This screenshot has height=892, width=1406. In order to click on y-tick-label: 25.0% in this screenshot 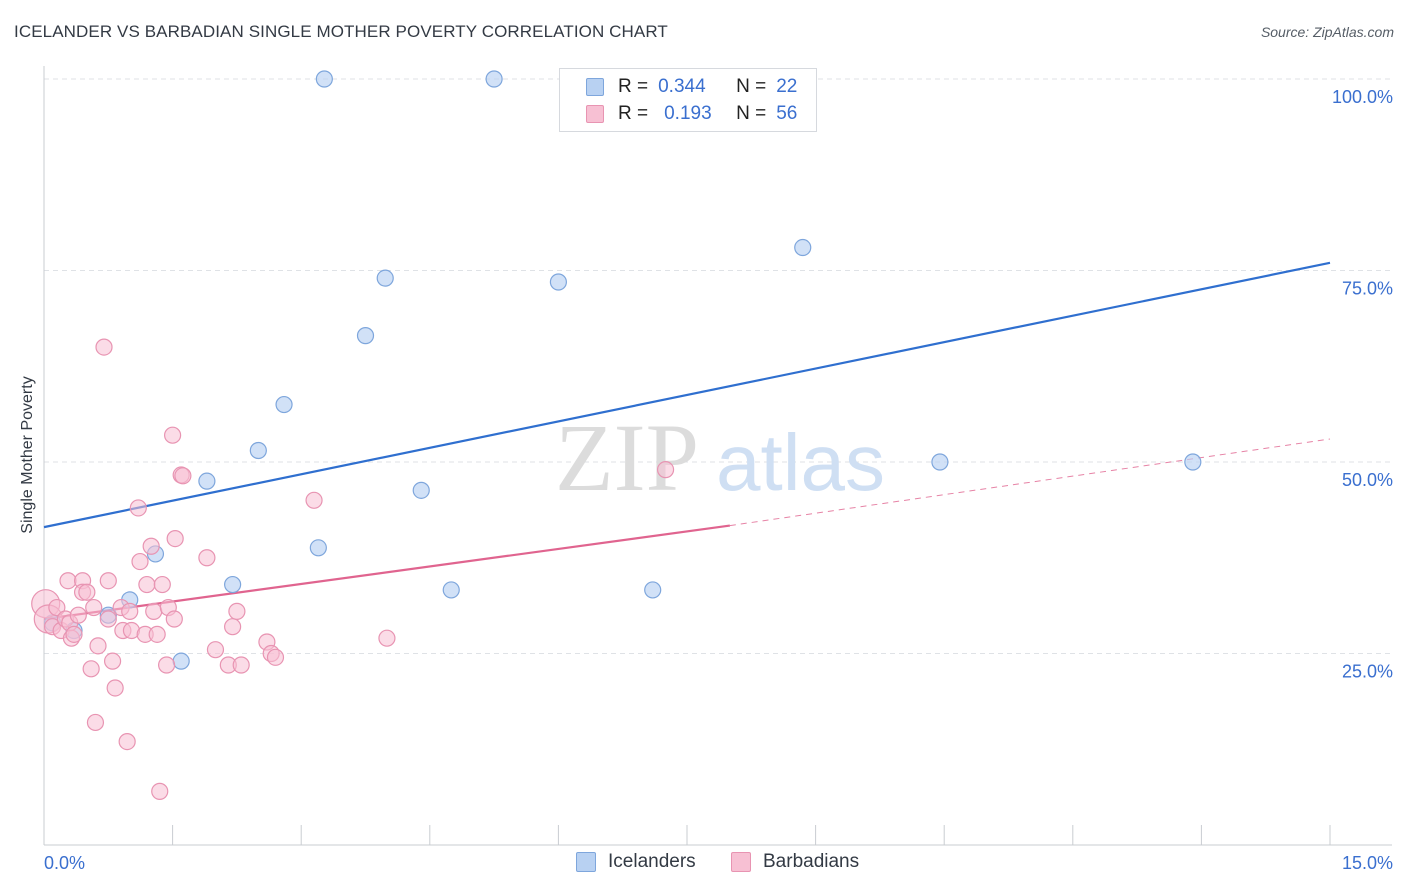, I will do `click(1367, 672)`.